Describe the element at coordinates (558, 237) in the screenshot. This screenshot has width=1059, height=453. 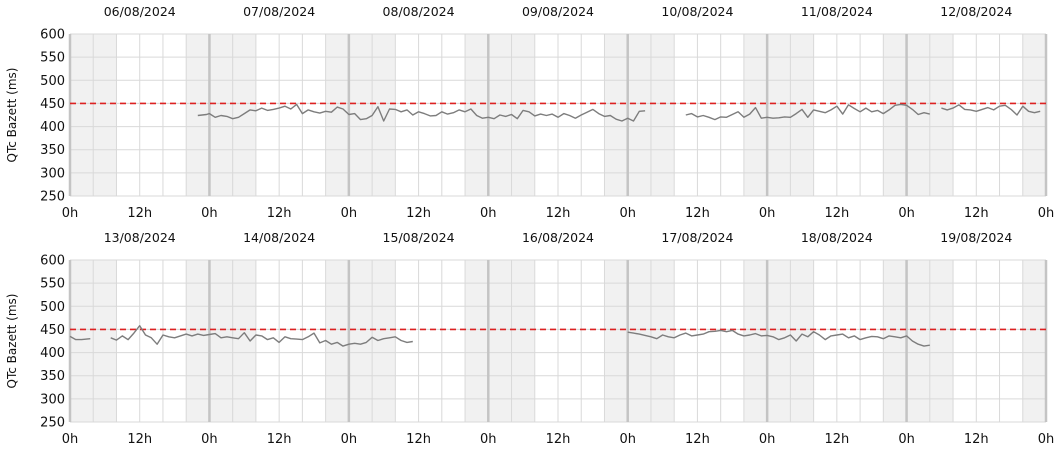
I see `day-label: 16/08/2024` at that location.